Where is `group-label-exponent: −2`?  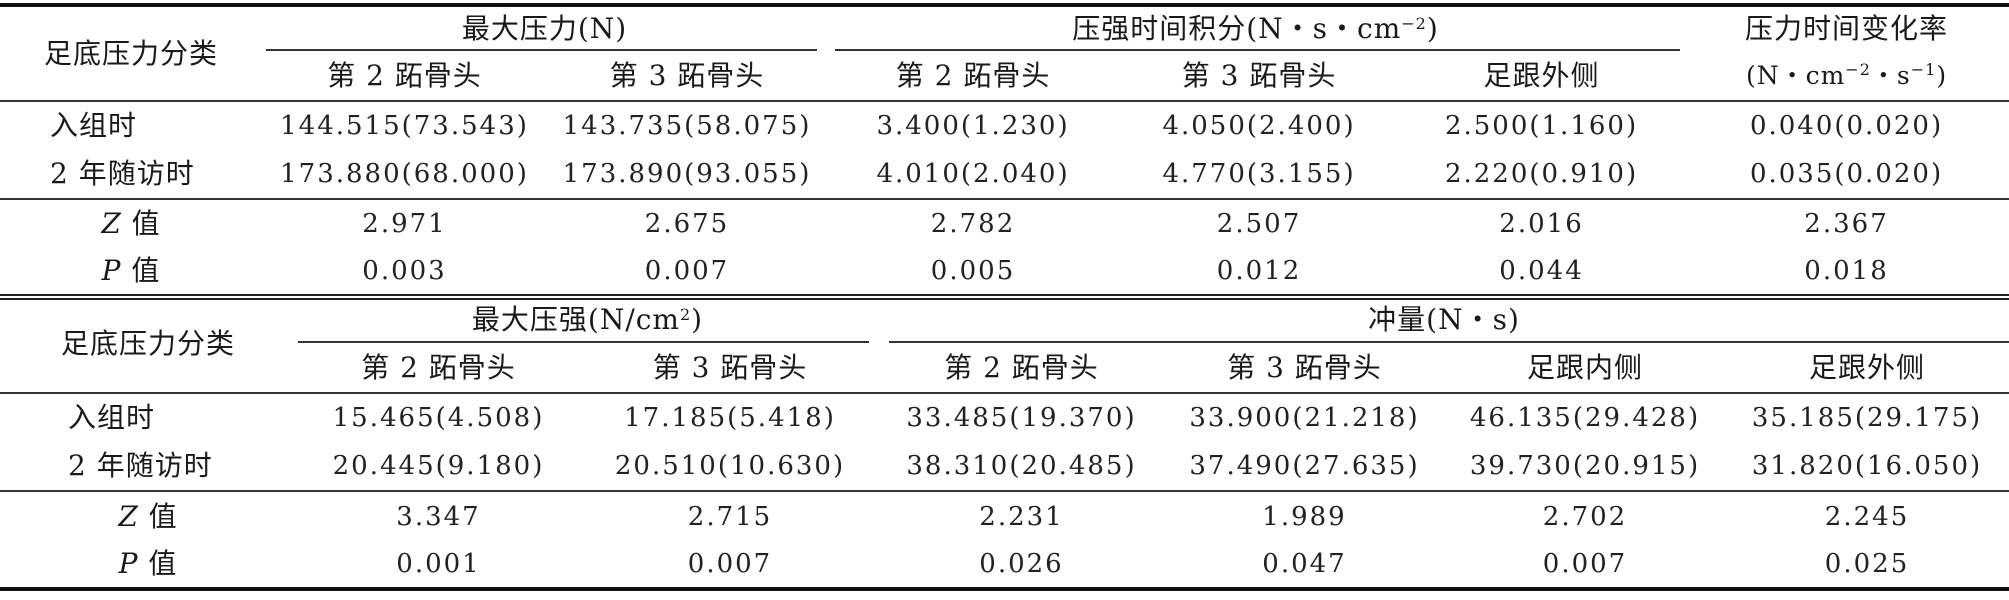 group-label-exponent: −2 is located at coordinates (1414, 23).